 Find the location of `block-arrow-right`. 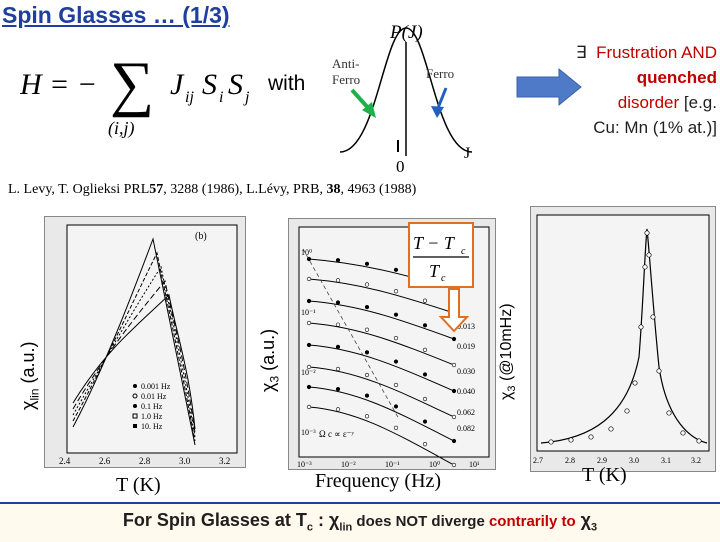

block-arrow-right is located at coordinates (549, 87).